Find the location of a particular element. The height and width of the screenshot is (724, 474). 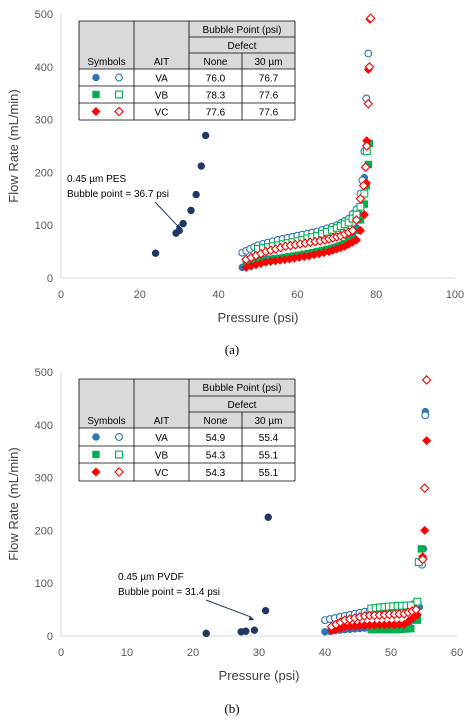

table-value-defect: 55.4 is located at coordinates (269, 438).